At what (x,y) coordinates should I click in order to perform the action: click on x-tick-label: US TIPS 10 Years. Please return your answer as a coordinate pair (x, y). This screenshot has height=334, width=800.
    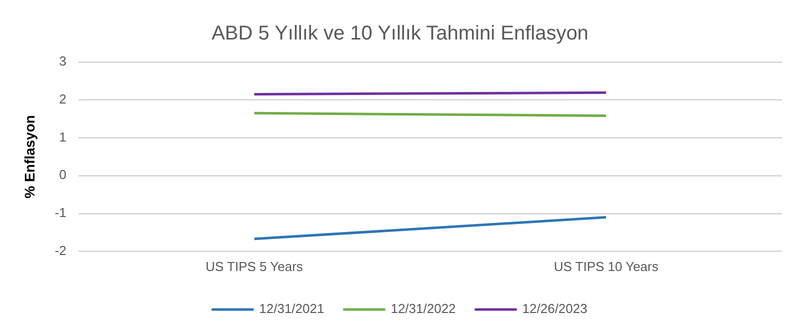
    Looking at the image, I should click on (606, 266).